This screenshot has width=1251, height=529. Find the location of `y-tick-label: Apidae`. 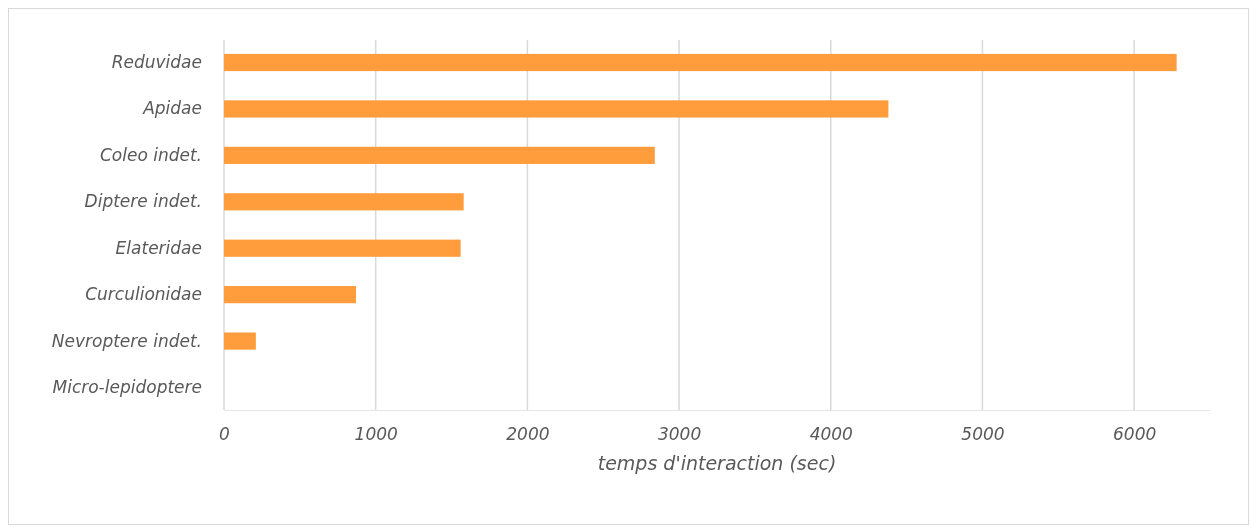

y-tick-label: Apidae is located at coordinates (172, 108).